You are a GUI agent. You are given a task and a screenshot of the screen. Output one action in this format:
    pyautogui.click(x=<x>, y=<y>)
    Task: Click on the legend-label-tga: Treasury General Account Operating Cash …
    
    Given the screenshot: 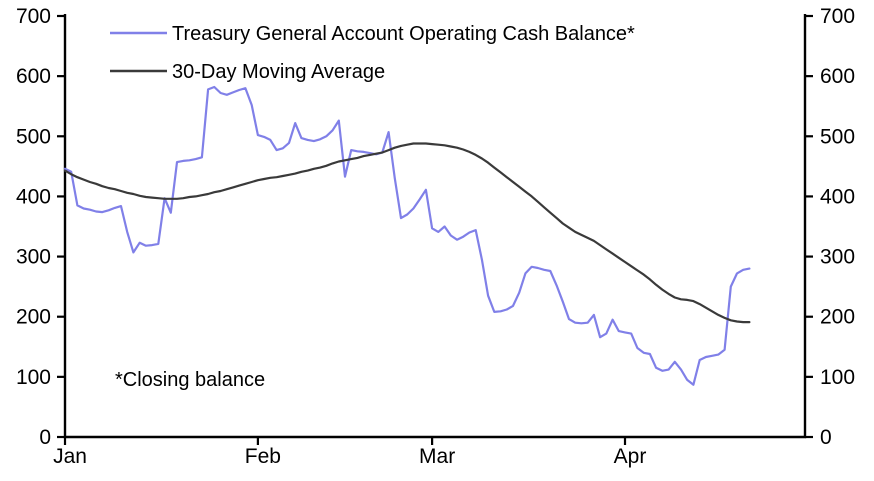 What is the action you would take?
    pyautogui.click(x=403, y=34)
    